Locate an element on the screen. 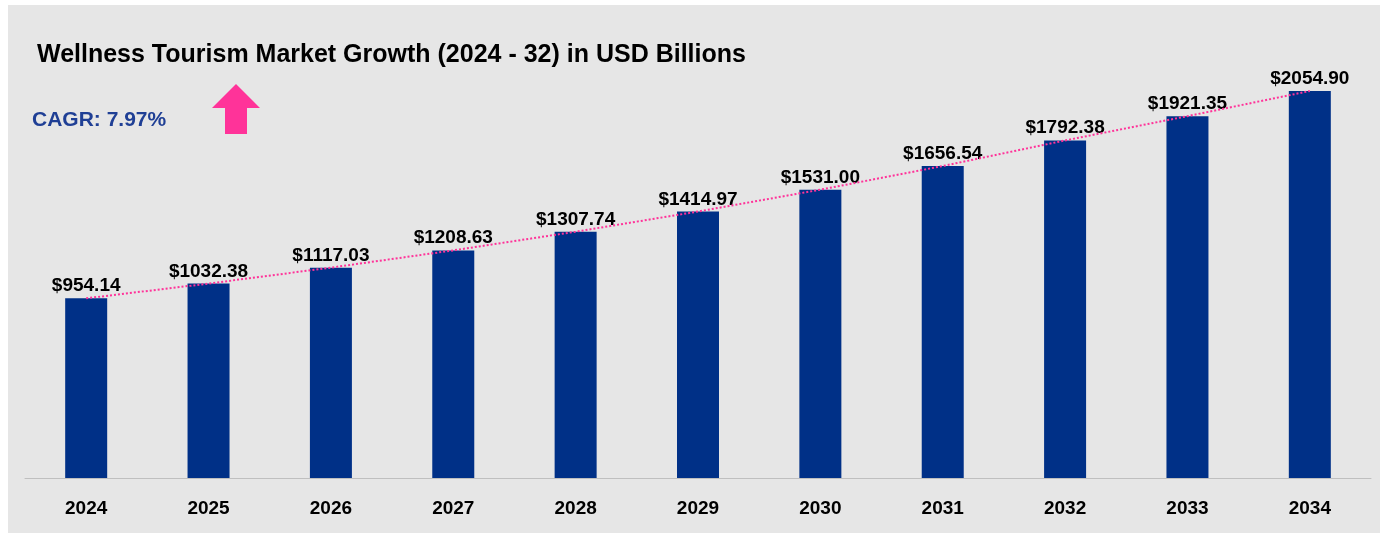 This screenshot has width=1388, height=537. x-tick-label: 2030 is located at coordinates (820, 507).